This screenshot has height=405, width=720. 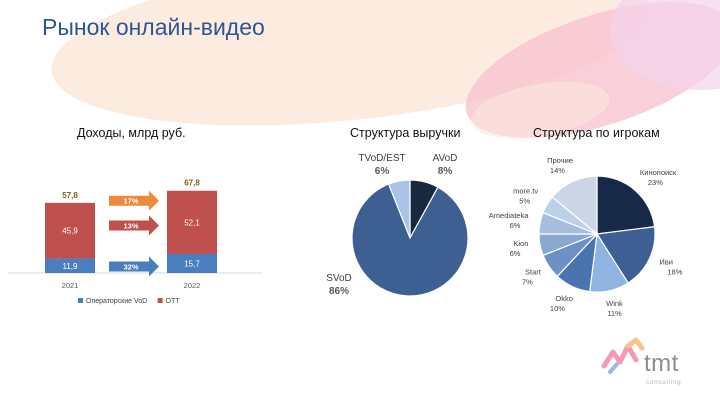 I want to click on pie-slice-кинопоиск, so click(x=626, y=205).